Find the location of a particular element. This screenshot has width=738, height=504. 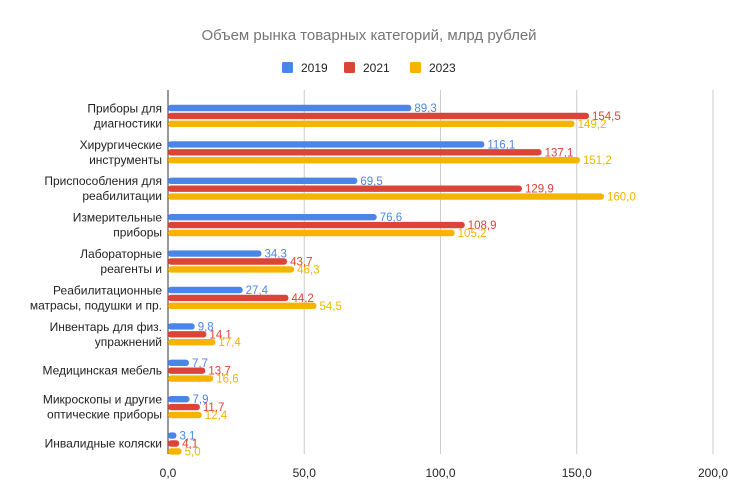

data-label-2023-6: 17,4 is located at coordinates (229, 343).